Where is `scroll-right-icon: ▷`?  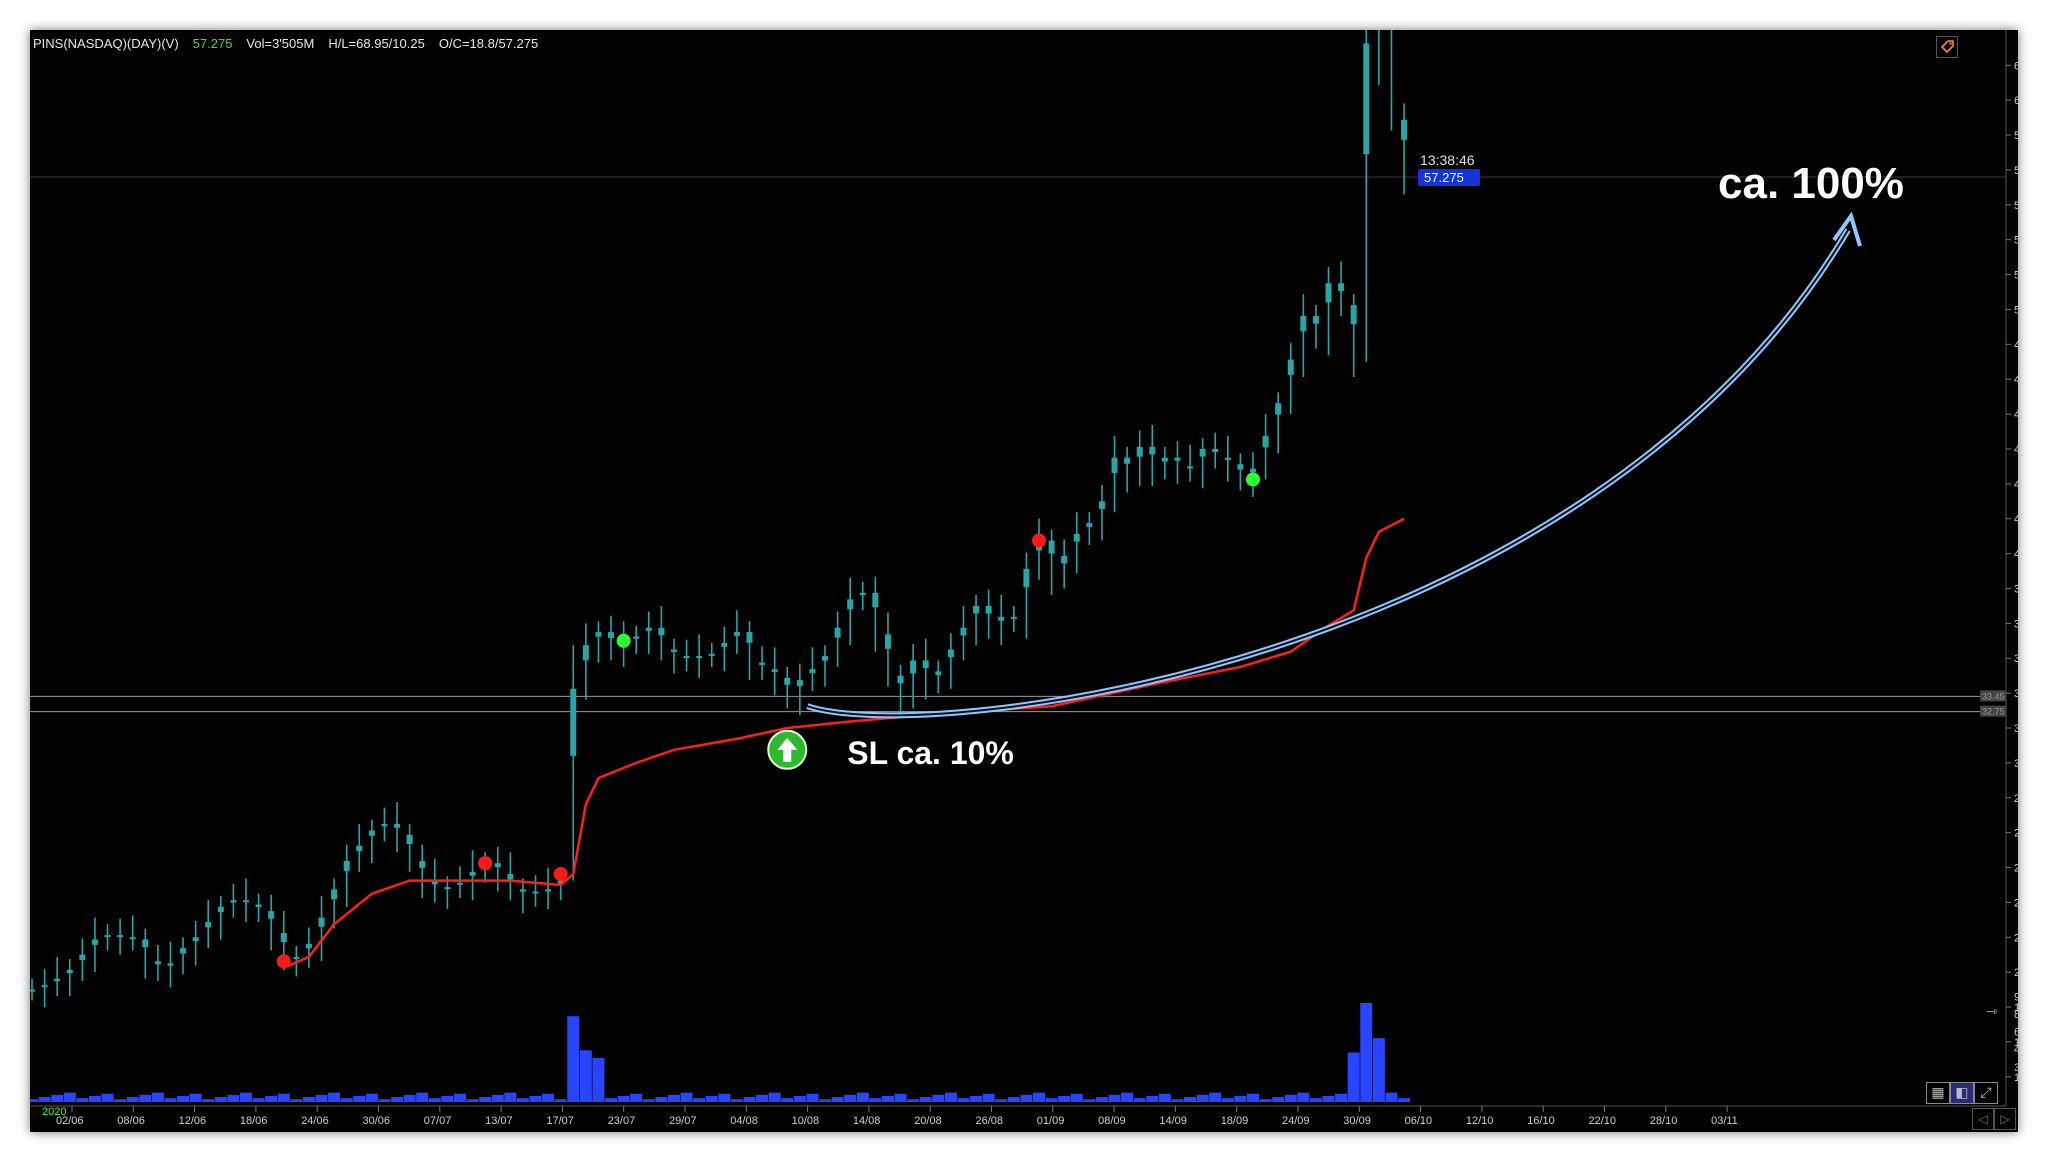 scroll-right-icon: ▷ is located at coordinates (2005, 1119).